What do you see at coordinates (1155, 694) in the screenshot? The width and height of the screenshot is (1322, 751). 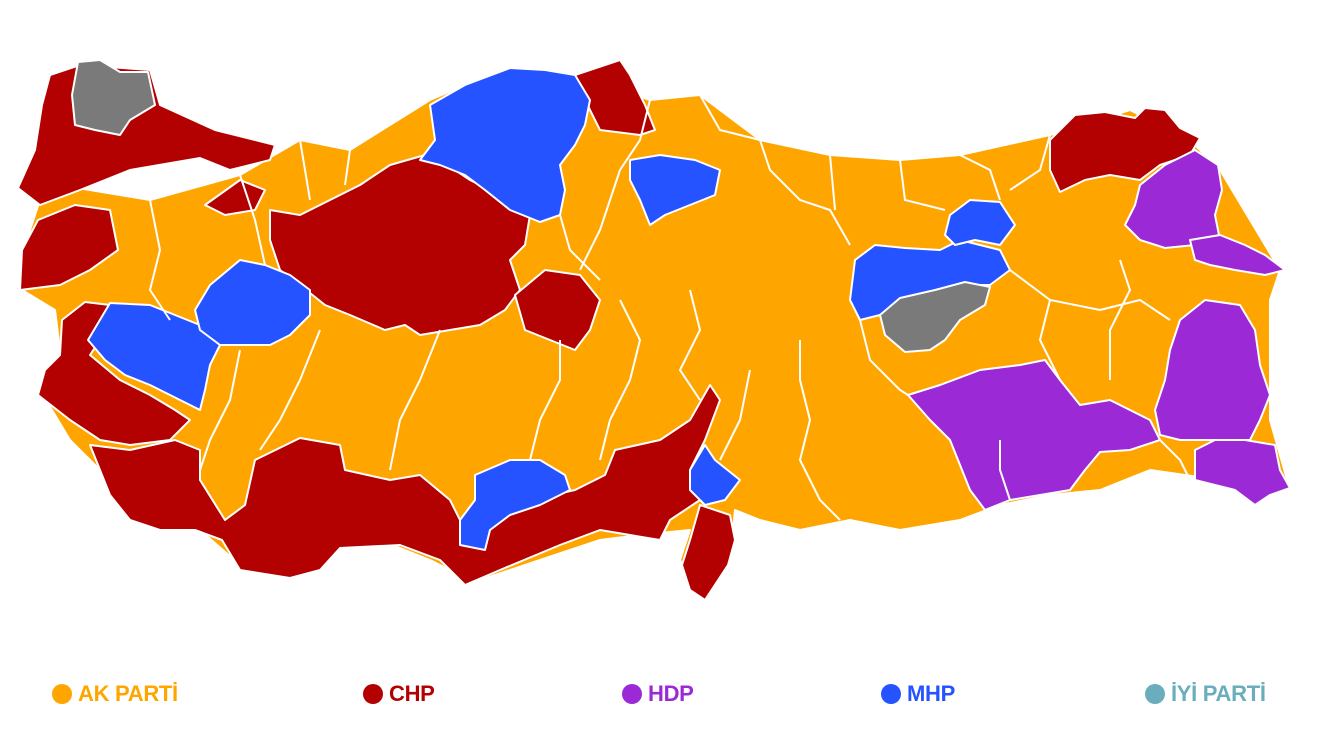 I see `legend-dot-iyi-parti` at bounding box center [1155, 694].